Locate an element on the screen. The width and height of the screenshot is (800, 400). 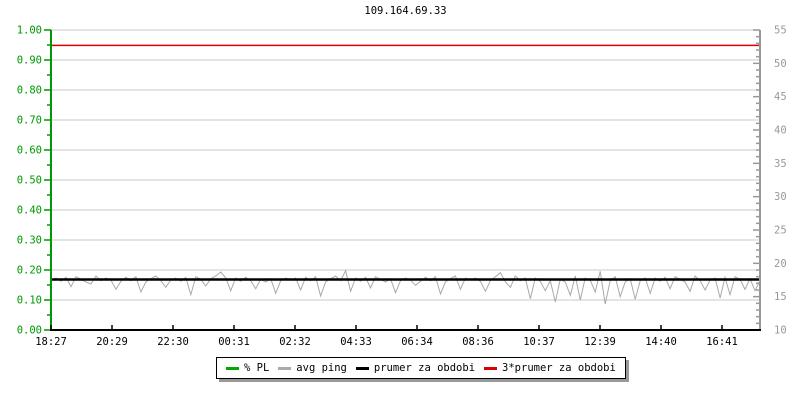
x-axis-tick-label: 06:34 is located at coordinates (417, 342).